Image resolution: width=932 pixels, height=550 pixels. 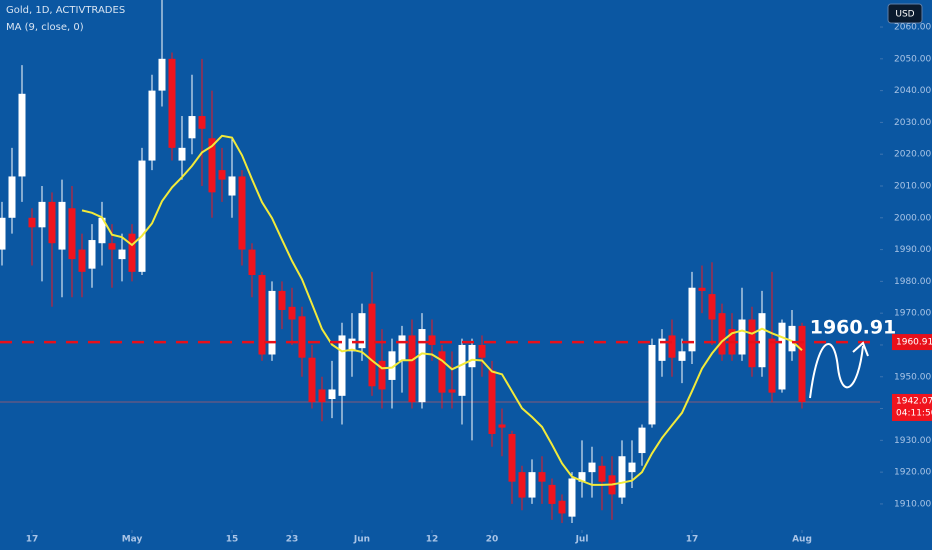 What do you see at coordinates (361, 540) in the screenshot?
I see `x-tick-label: Jun` at bounding box center [361, 540].